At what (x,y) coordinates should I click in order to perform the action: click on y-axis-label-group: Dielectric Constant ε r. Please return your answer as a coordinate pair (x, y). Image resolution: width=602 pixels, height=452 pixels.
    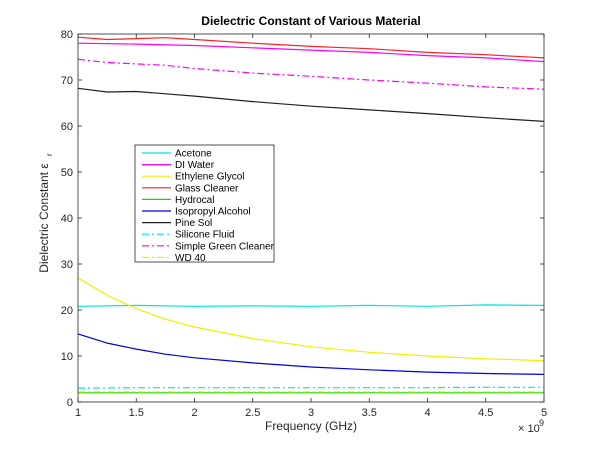
    Looking at the image, I should click on (45, 213).